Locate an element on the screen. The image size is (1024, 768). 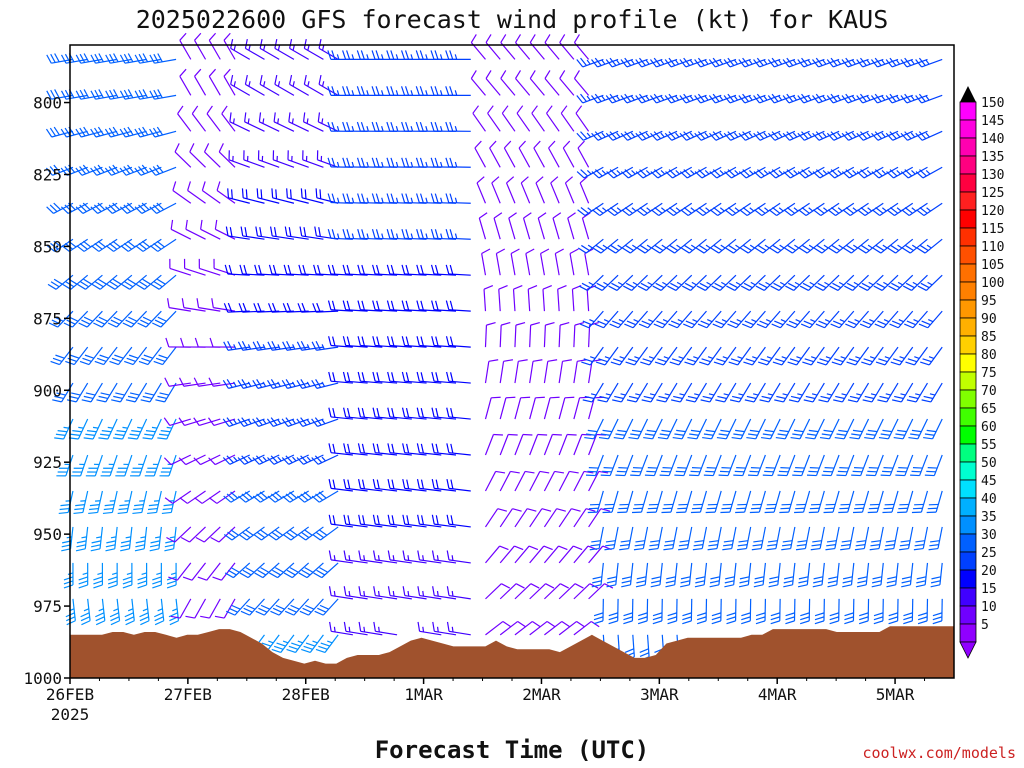
credit-link: coolwx.com/models is located at coordinates (939, 753).